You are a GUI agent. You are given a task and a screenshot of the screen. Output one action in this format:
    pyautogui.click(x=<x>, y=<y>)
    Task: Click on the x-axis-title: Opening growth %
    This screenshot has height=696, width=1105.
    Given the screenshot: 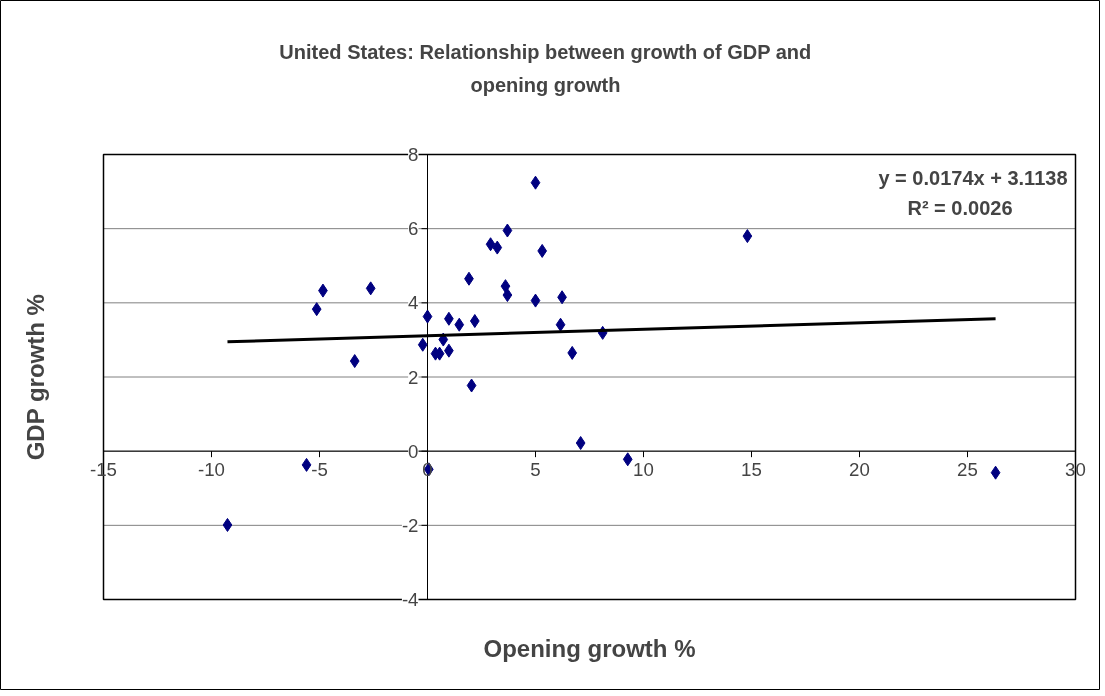 What is the action you would take?
    pyautogui.click(x=589, y=648)
    